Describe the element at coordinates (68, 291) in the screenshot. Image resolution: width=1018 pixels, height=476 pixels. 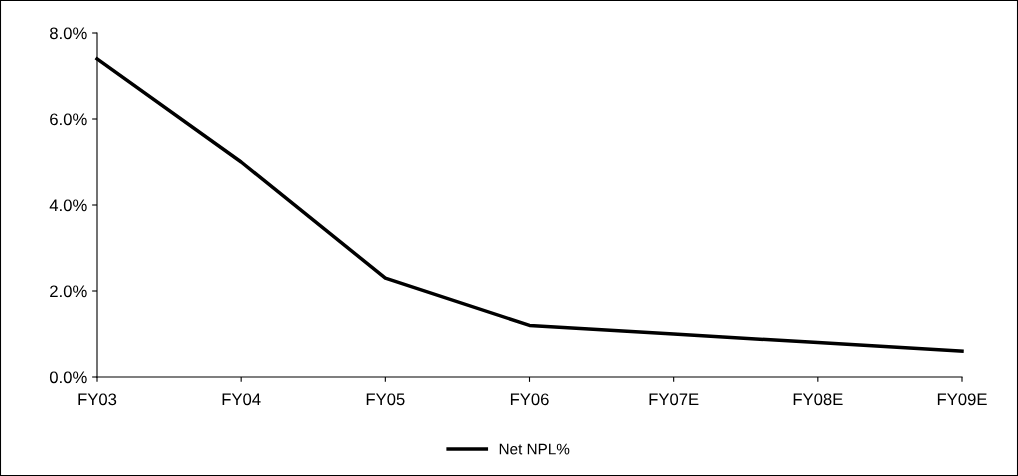
I see `y-tick-label: 2.0%` at that location.